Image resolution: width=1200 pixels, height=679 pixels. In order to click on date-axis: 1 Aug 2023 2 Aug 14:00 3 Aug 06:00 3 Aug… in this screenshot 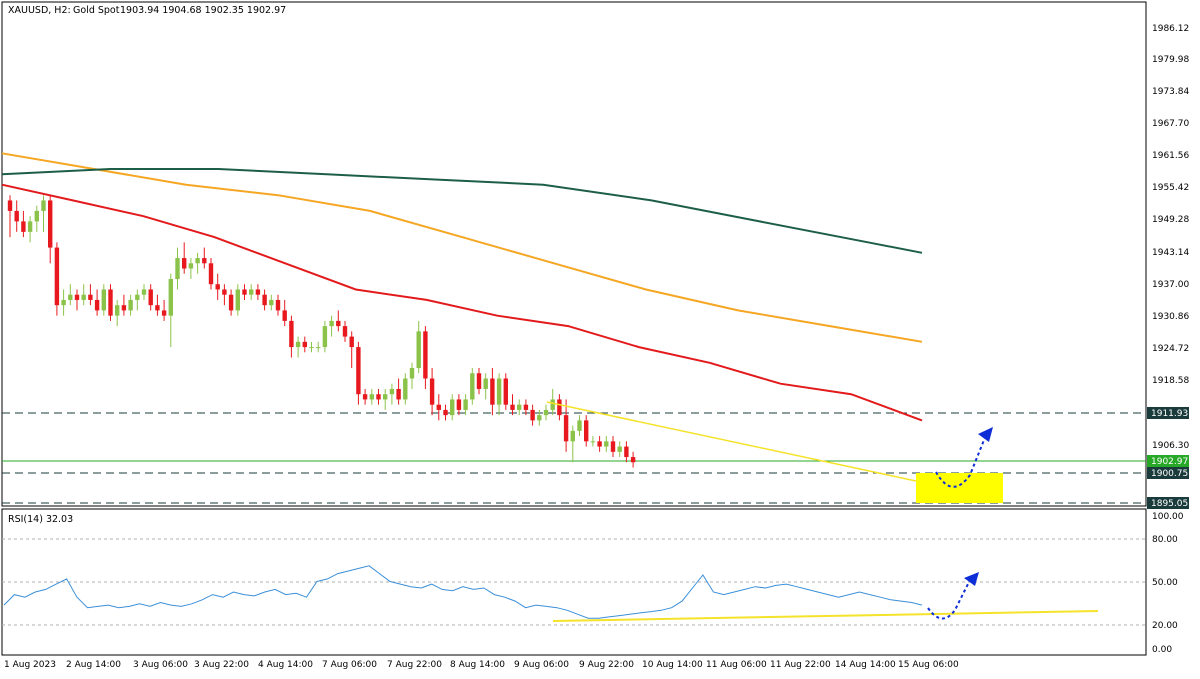, I will do `click(481, 665)`.